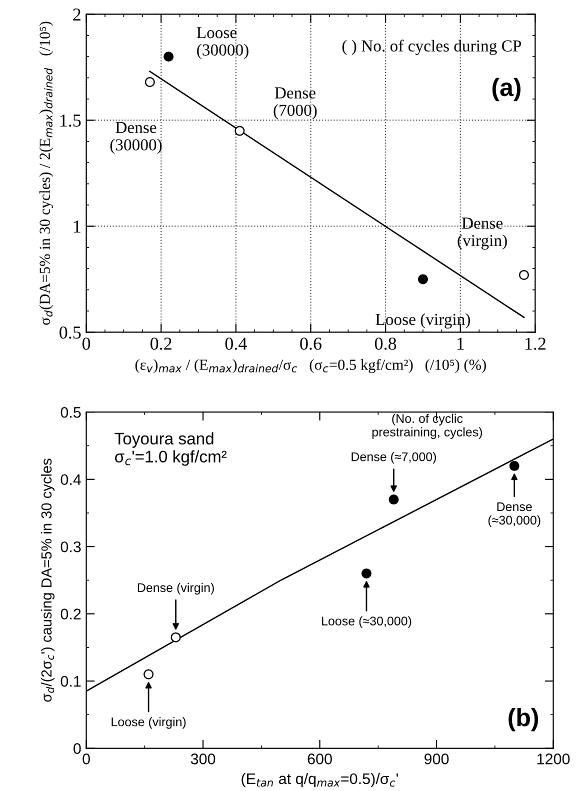 This screenshot has width=583, height=791. What do you see at coordinates (385, 344) in the screenshot?
I see `x-tick-label: 0.8` at bounding box center [385, 344].